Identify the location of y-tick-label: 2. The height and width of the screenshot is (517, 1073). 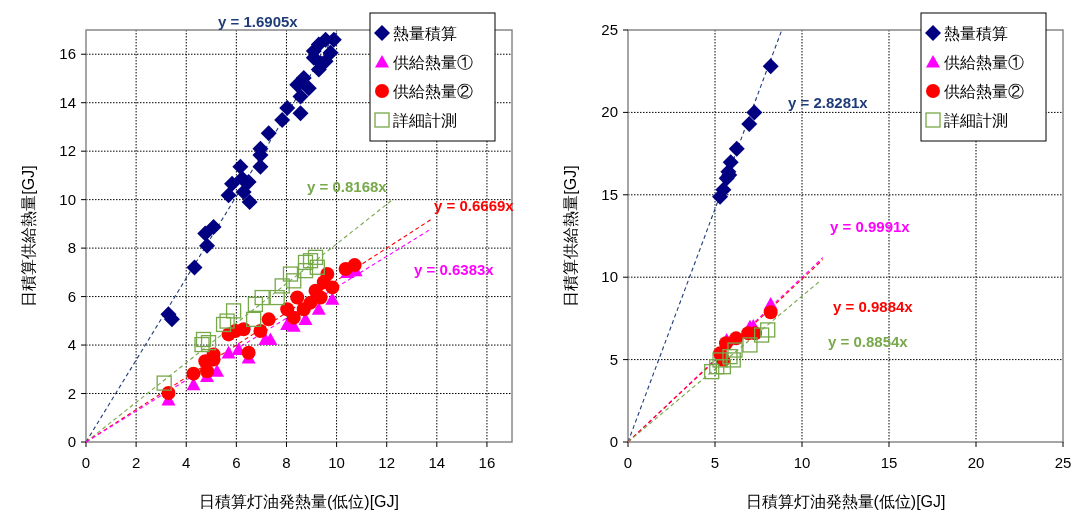
(71, 393).